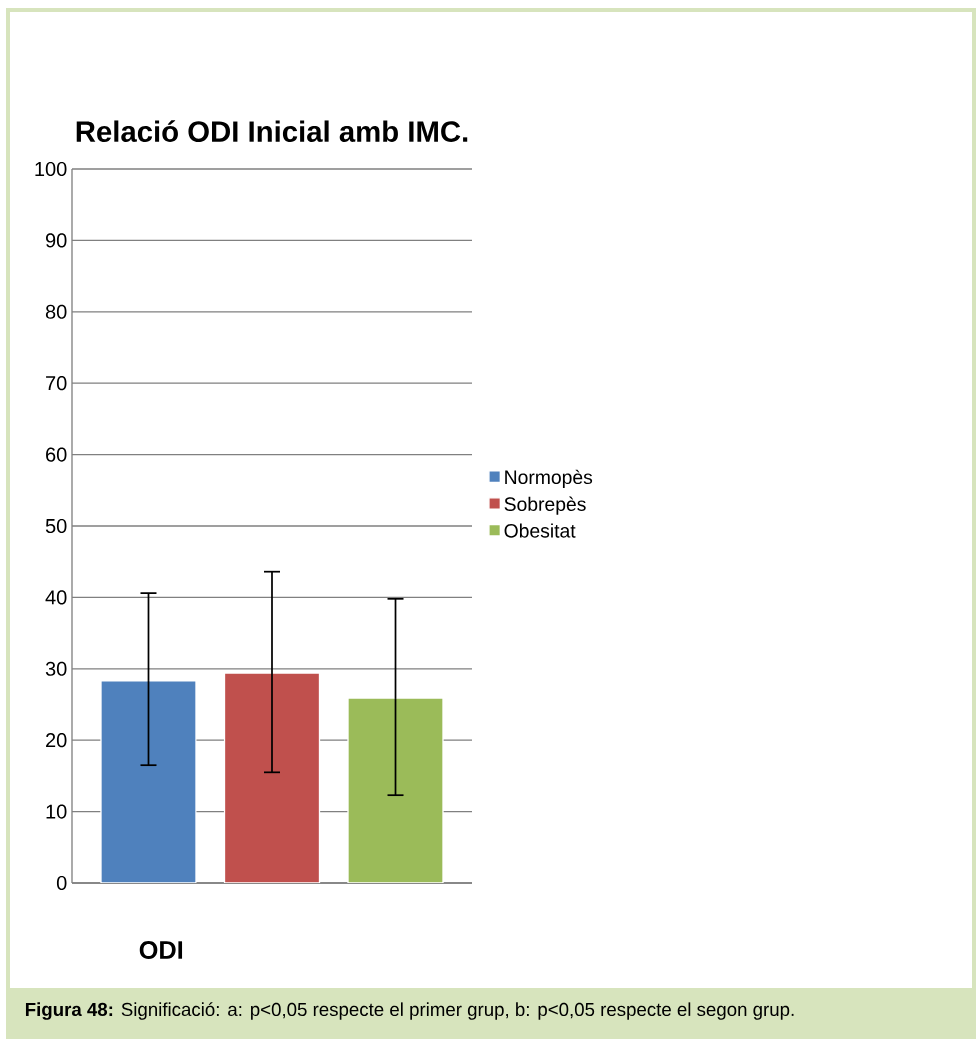 This screenshot has height=1039, width=976. What do you see at coordinates (56, 597) in the screenshot?
I see `y-tick-label: 40` at bounding box center [56, 597].